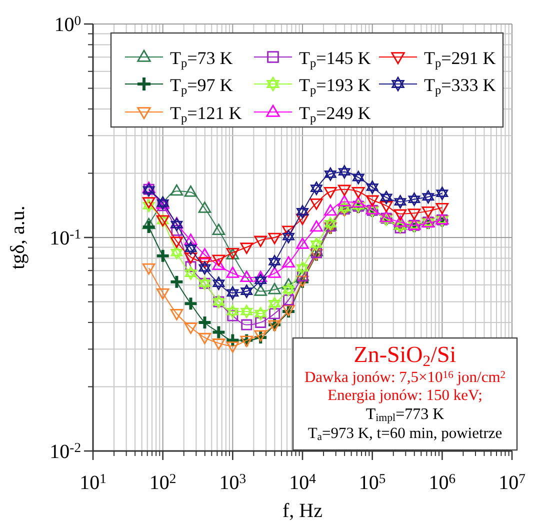 The width and height of the screenshot is (534, 524). What do you see at coordinates (206, 114) in the screenshot?
I see `legend-label: T$_{p}$=121 K` at bounding box center [206, 114].